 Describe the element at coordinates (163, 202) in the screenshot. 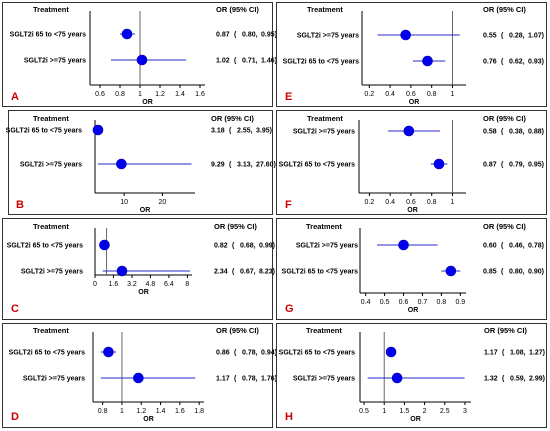

I see `x-tick-label: 20` at that location.